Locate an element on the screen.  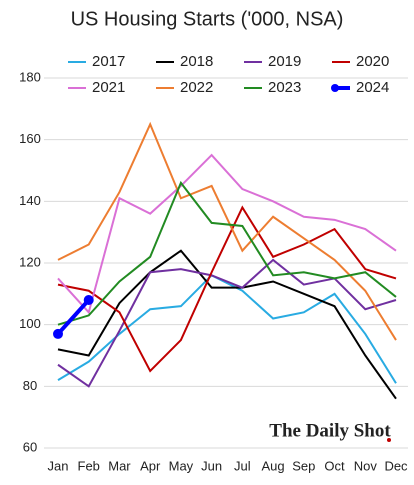
y-tick-label: 100 is located at coordinates (30, 323).